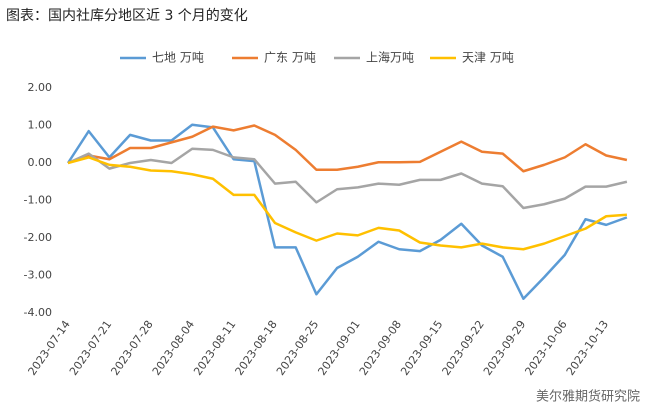 This screenshot has width=663, height=412. I want to click on x-tick-label: 2023-08-18, so click(256, 348).